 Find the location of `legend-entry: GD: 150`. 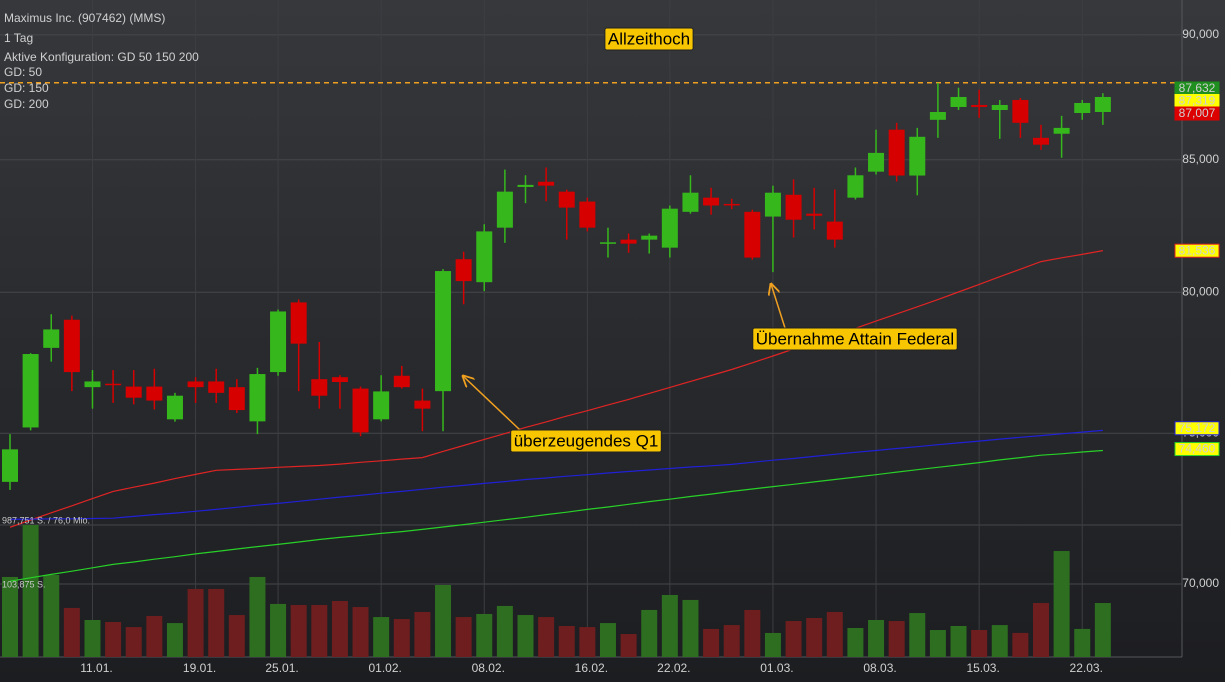

legend-entry: GD: 150 is located at coordinates (26, 88).